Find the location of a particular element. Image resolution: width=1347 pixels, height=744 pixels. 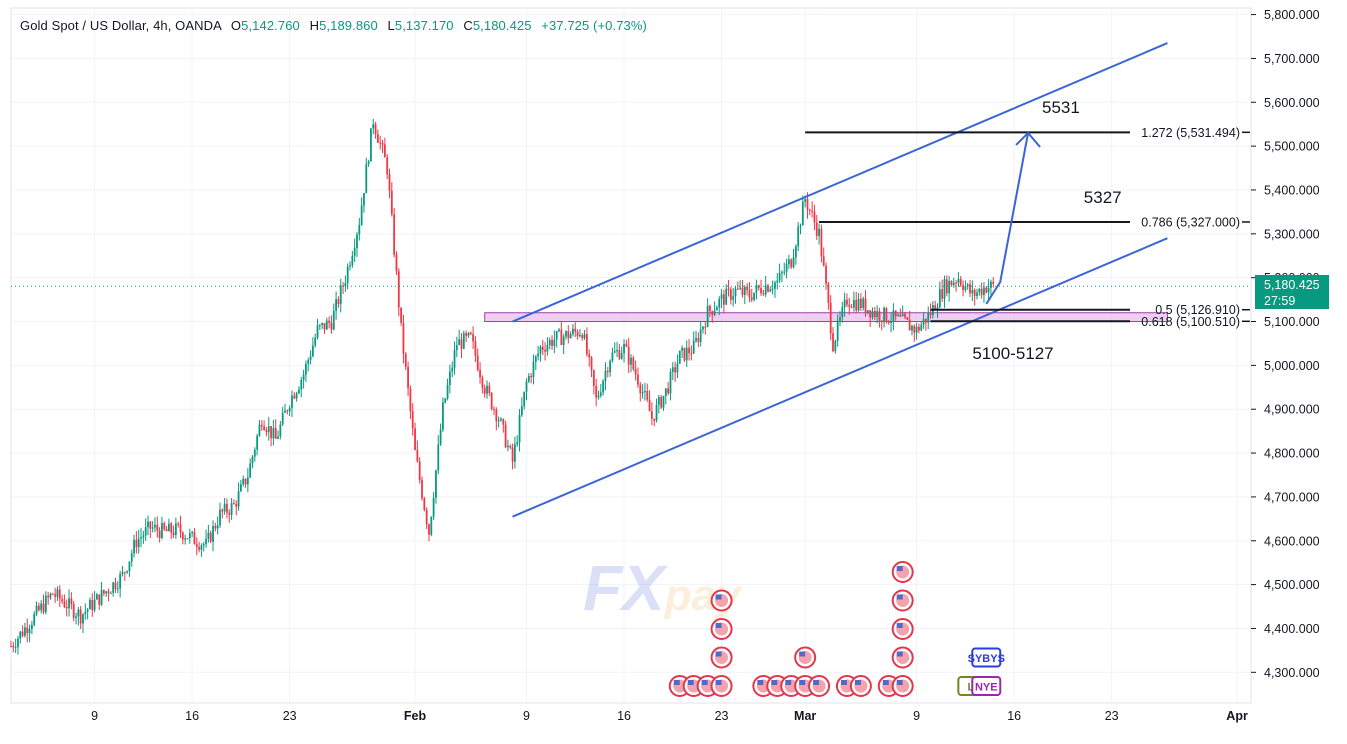

low-value: 5,137.170 is located at coordinates (424, 25).